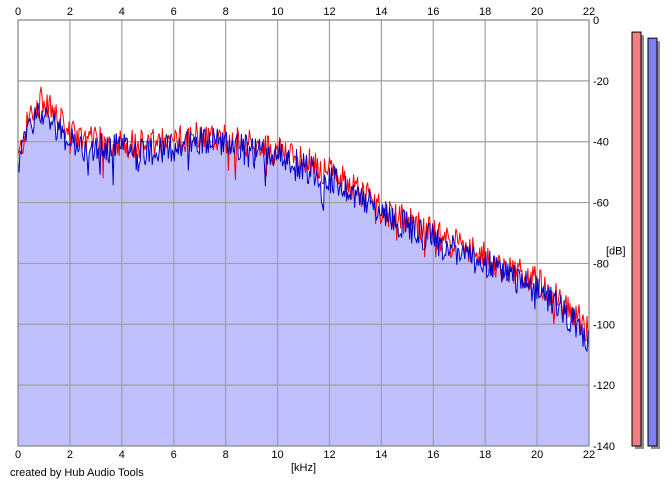 This screenshot has width=672, height=486. Describe the element at coordinates (77, 473) in the screenshot. I see `credit-text: created by Hub Audio Tools` at that location.